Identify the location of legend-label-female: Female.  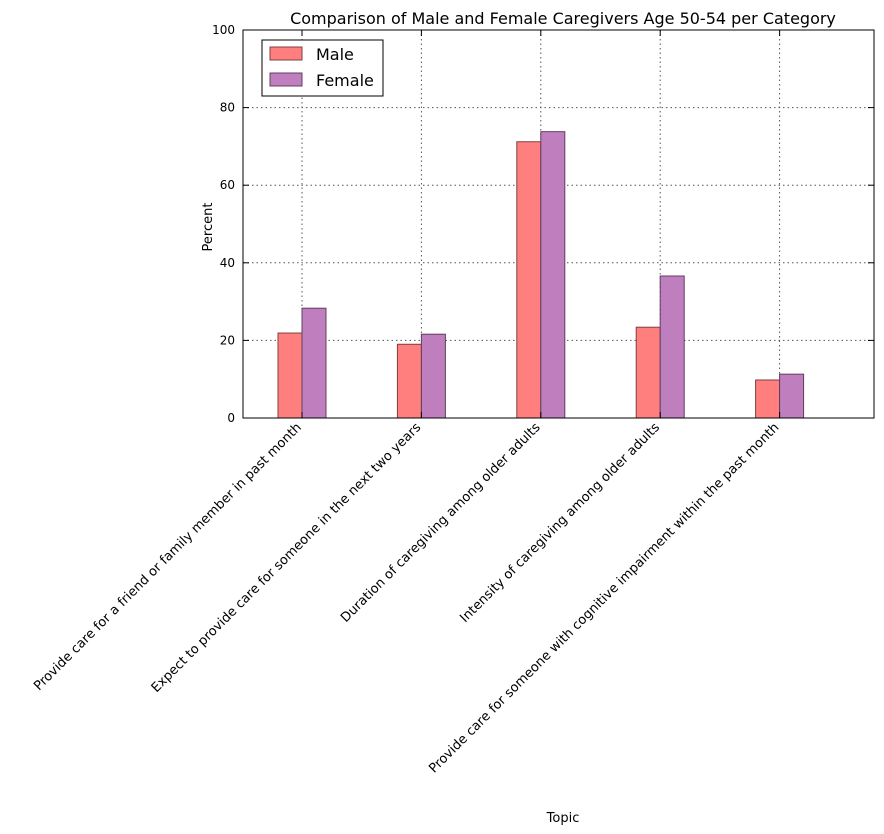
(345, 80).